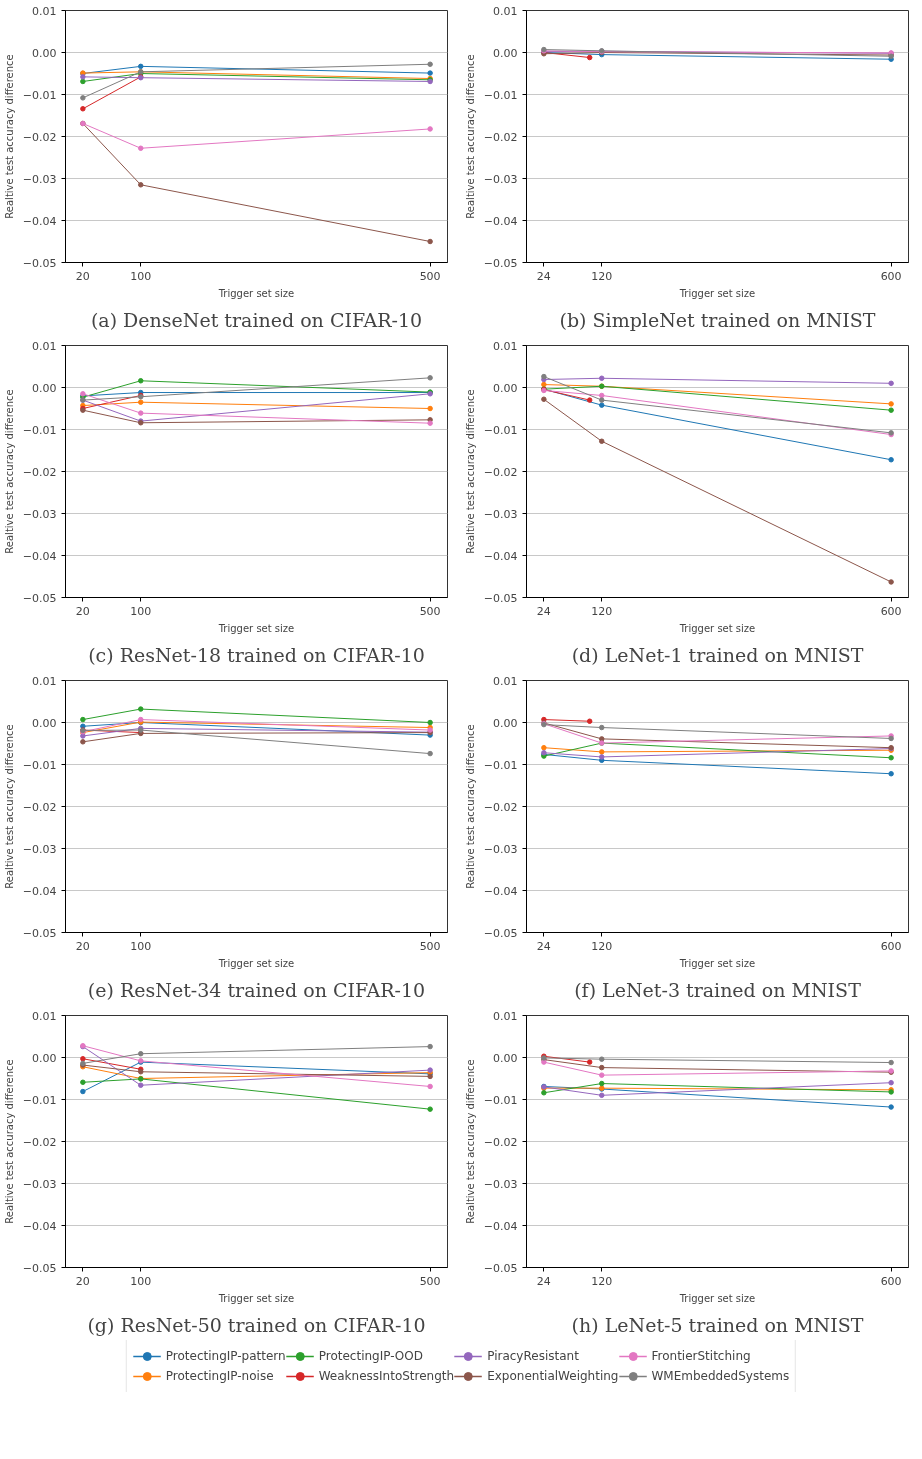  What do you see at coordinates (717, 1324) in the screenshot?
I see `text: (h) LeNet-5 trained on MNIST` at bounding box center [717, 1324].